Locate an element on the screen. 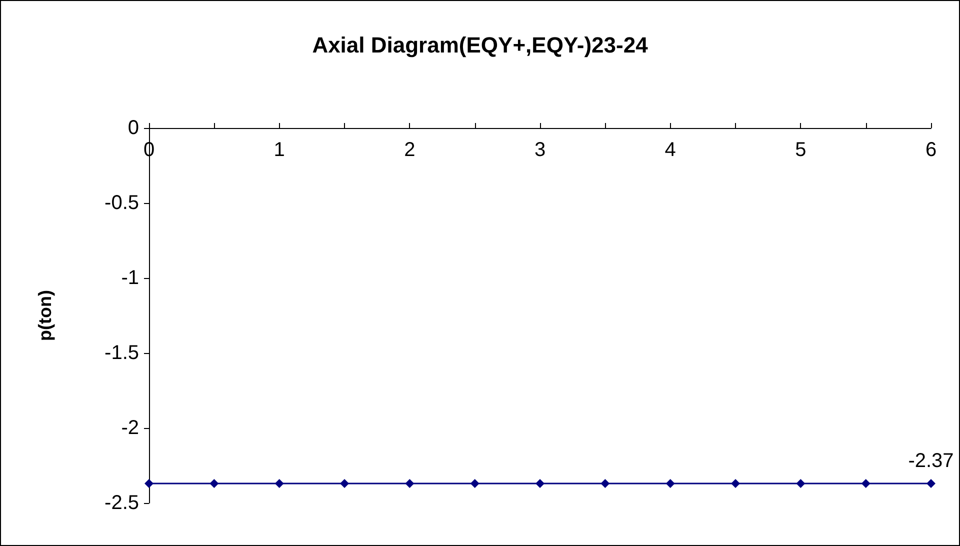 The height and width of the screenshot is (546, 960). x-tick-label: 1 is located at coordinates (279, 150).